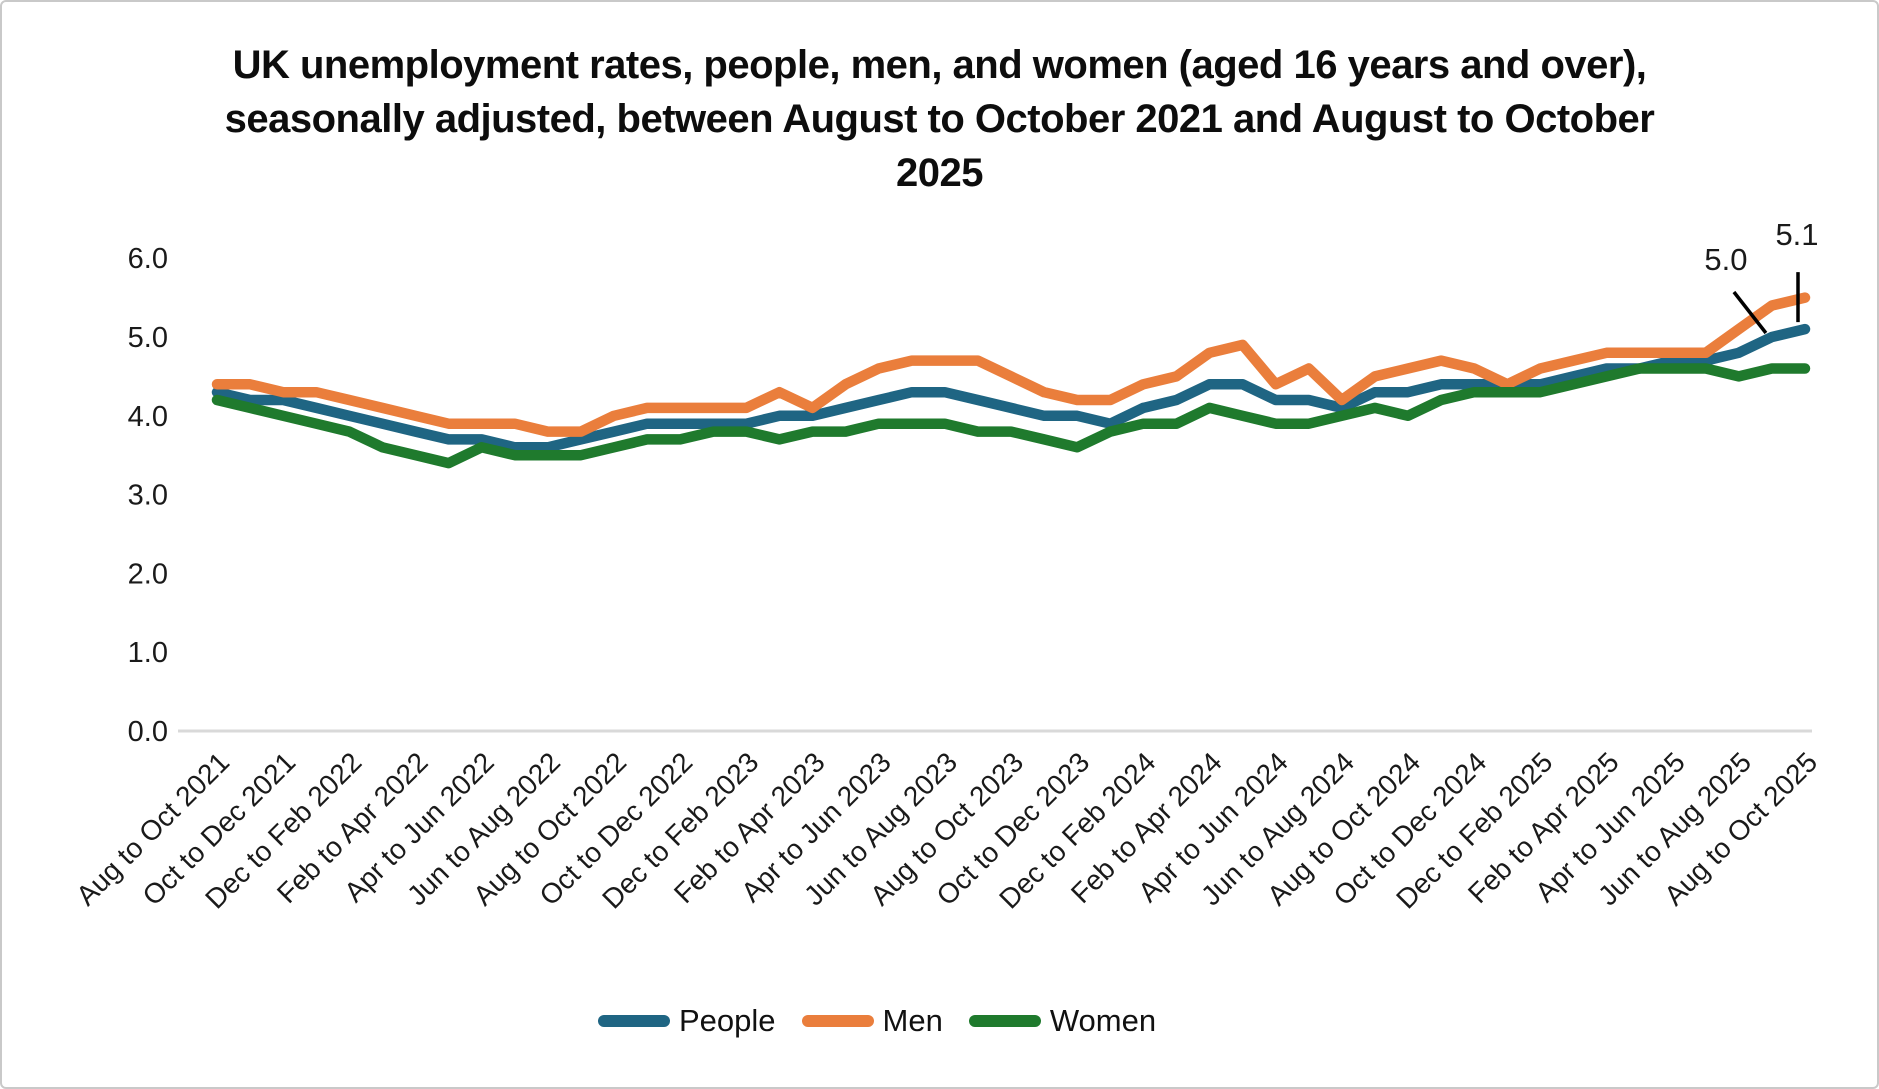 The image size is (1879, 1089). What do you see at coordinates (148, 732) in the screenshot?
I see `y-tick-label: 0.0` at bounding box center [148, 732].